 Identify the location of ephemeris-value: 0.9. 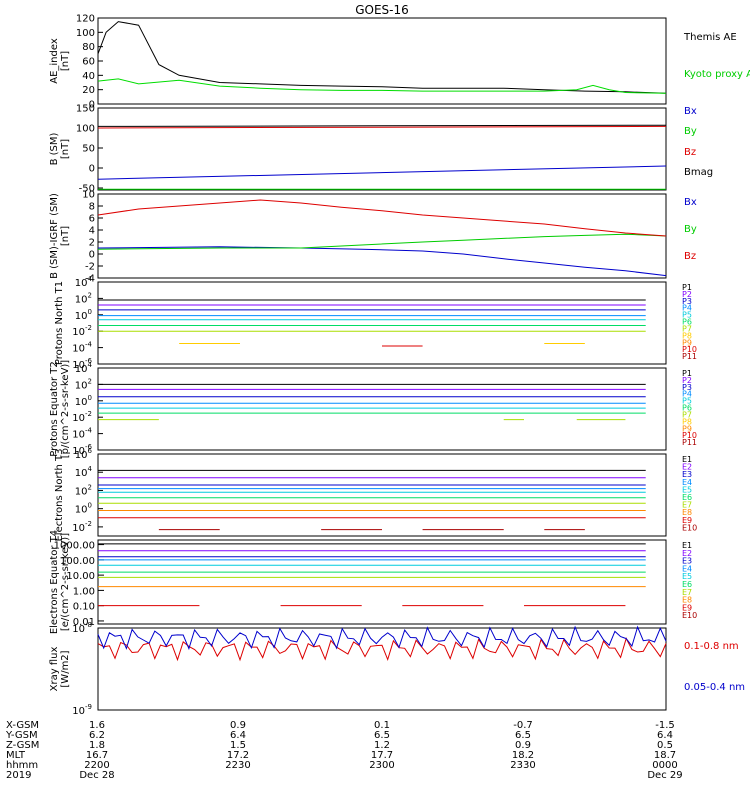
(238, 725).